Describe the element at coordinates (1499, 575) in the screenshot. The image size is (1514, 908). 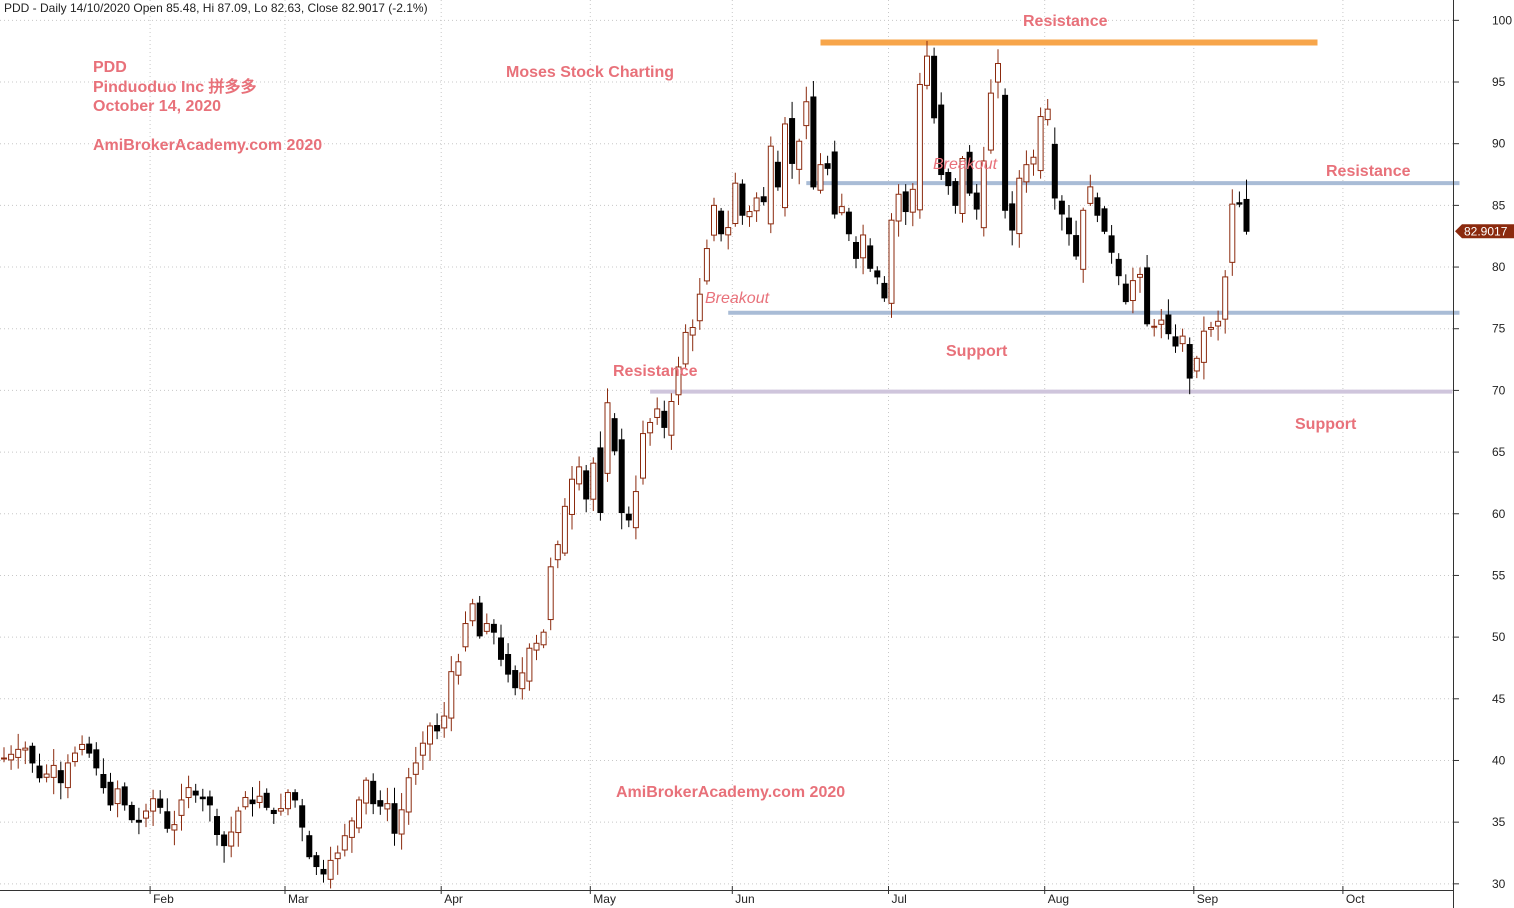
I see `y-tick-label: 55` at that location.